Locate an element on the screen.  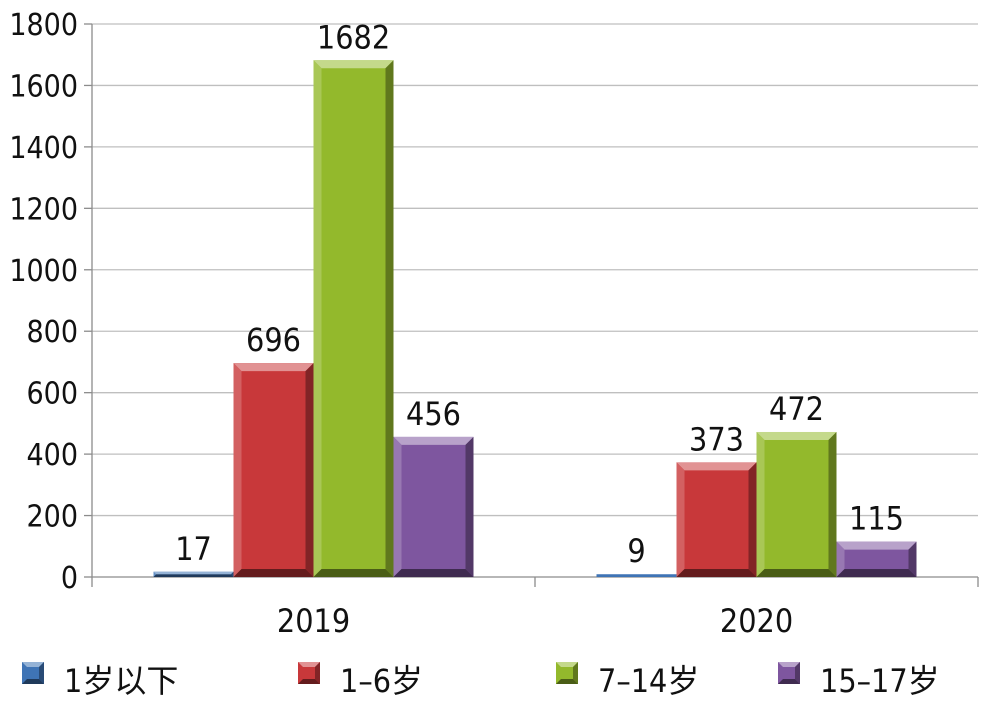
bar-value-label: 115 is located at coordinates (876, 519).